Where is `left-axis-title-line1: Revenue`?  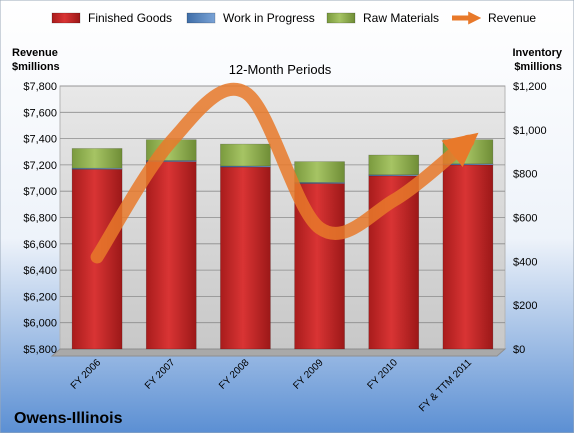 left-axis-title-line1: Revenue is located at coordinates (35, 53).